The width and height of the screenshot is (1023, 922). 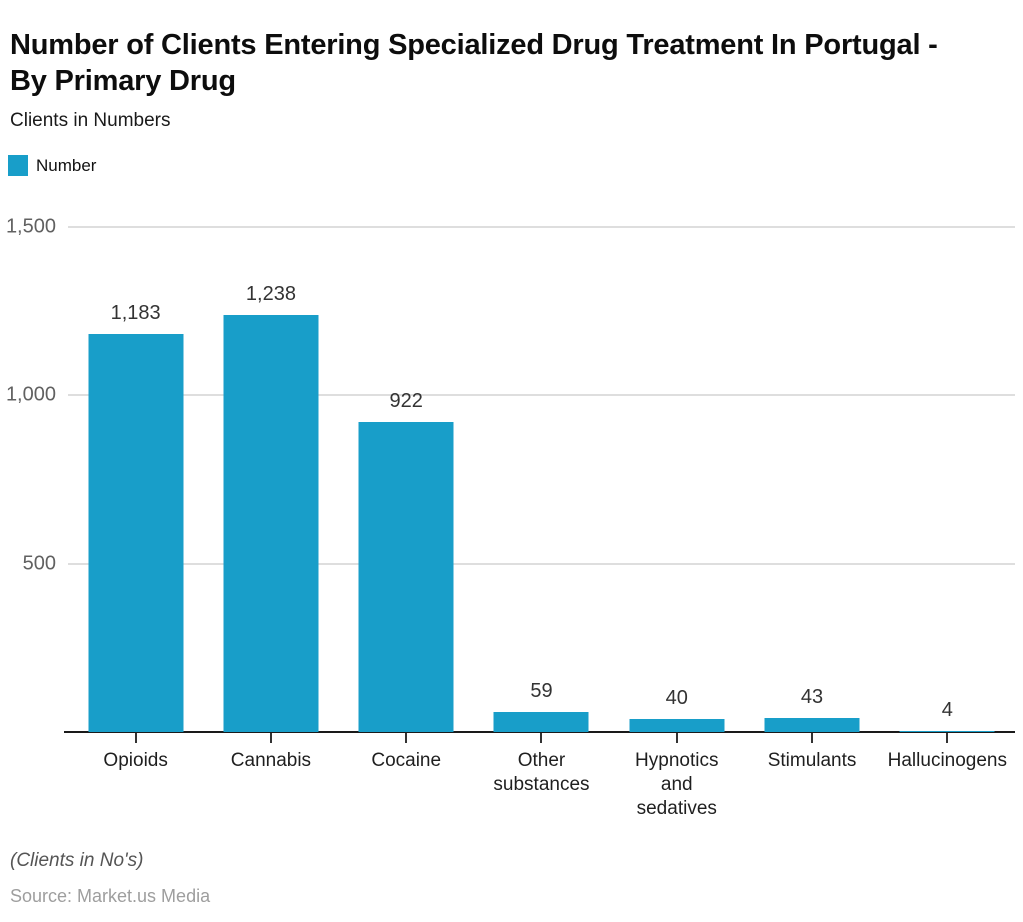 What do you see at coordinates (270, 294) in the screenshot?
I see `bar-value-label-cannabis: 1,238` at bounding box center [270, 294].